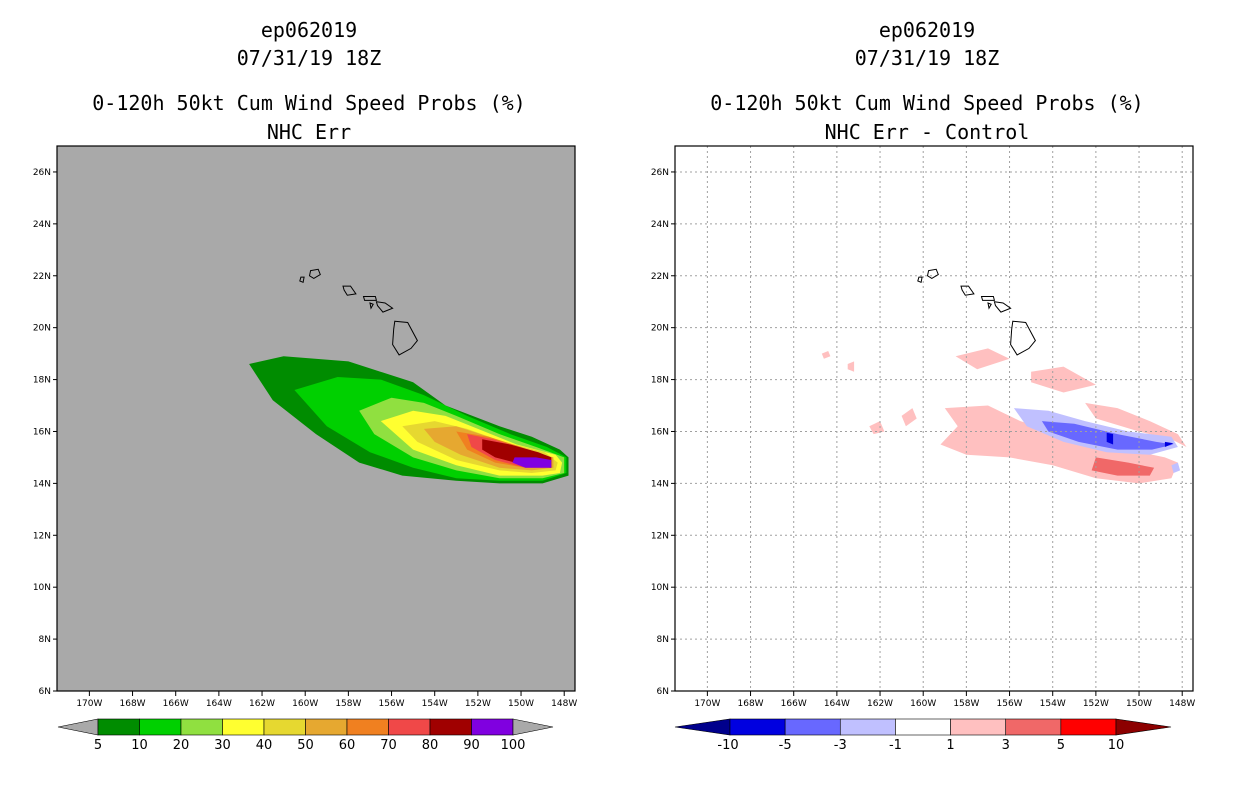  I want to click on colorbar-label: 80, so click(430, 745).